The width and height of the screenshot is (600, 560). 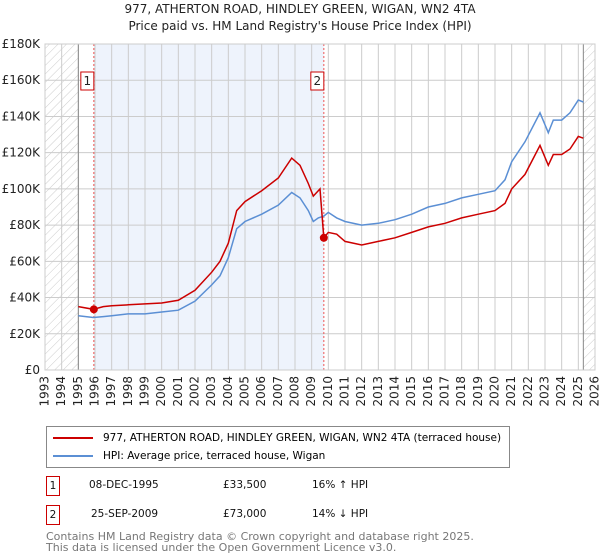 What do you see at coordinates (345, 391) in the screenshot?
I see `x-tick-label: 2011` at bounding box center [345, 391].